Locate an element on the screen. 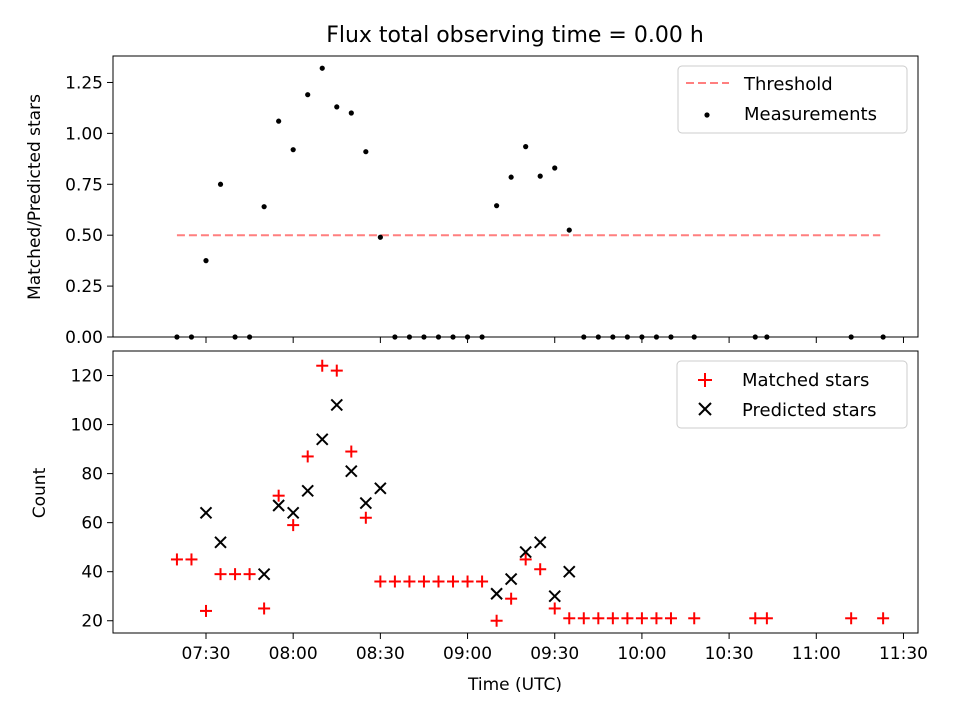 The height and width of the screenshot is (720, 960). top-y-tick-label: 0.25 is located at coordinates (84, 287).